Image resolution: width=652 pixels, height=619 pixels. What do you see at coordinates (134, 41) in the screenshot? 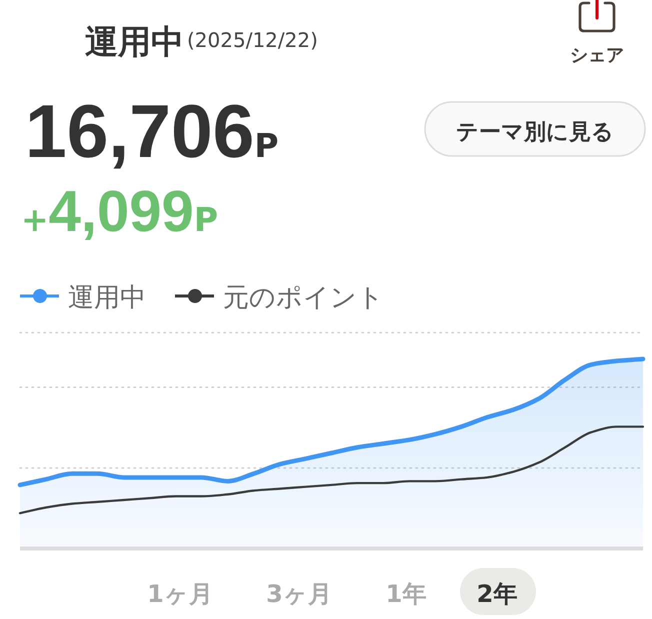
I see `title: 運用中` at bounding box center [134, 41].